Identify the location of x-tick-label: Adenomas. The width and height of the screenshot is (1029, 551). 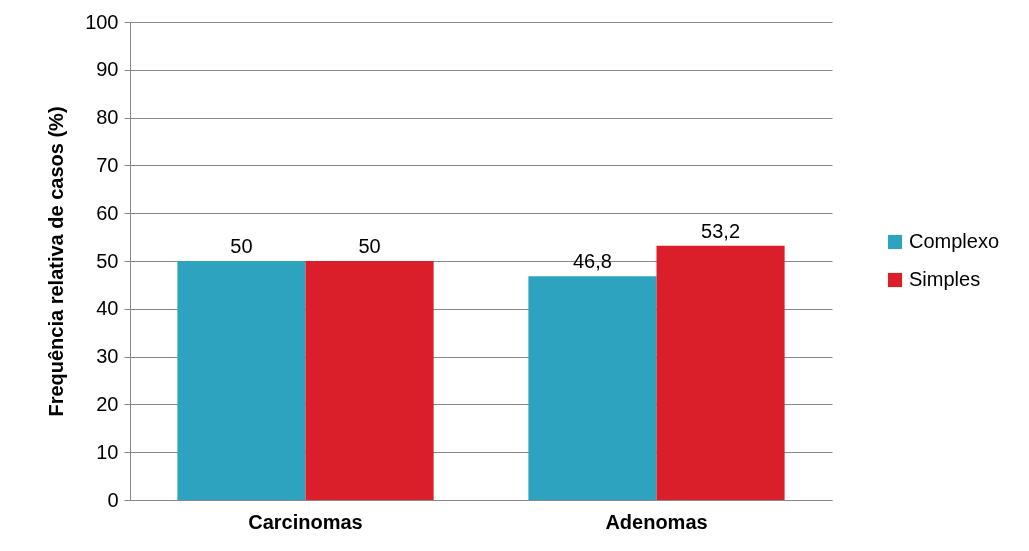
(656, 521).